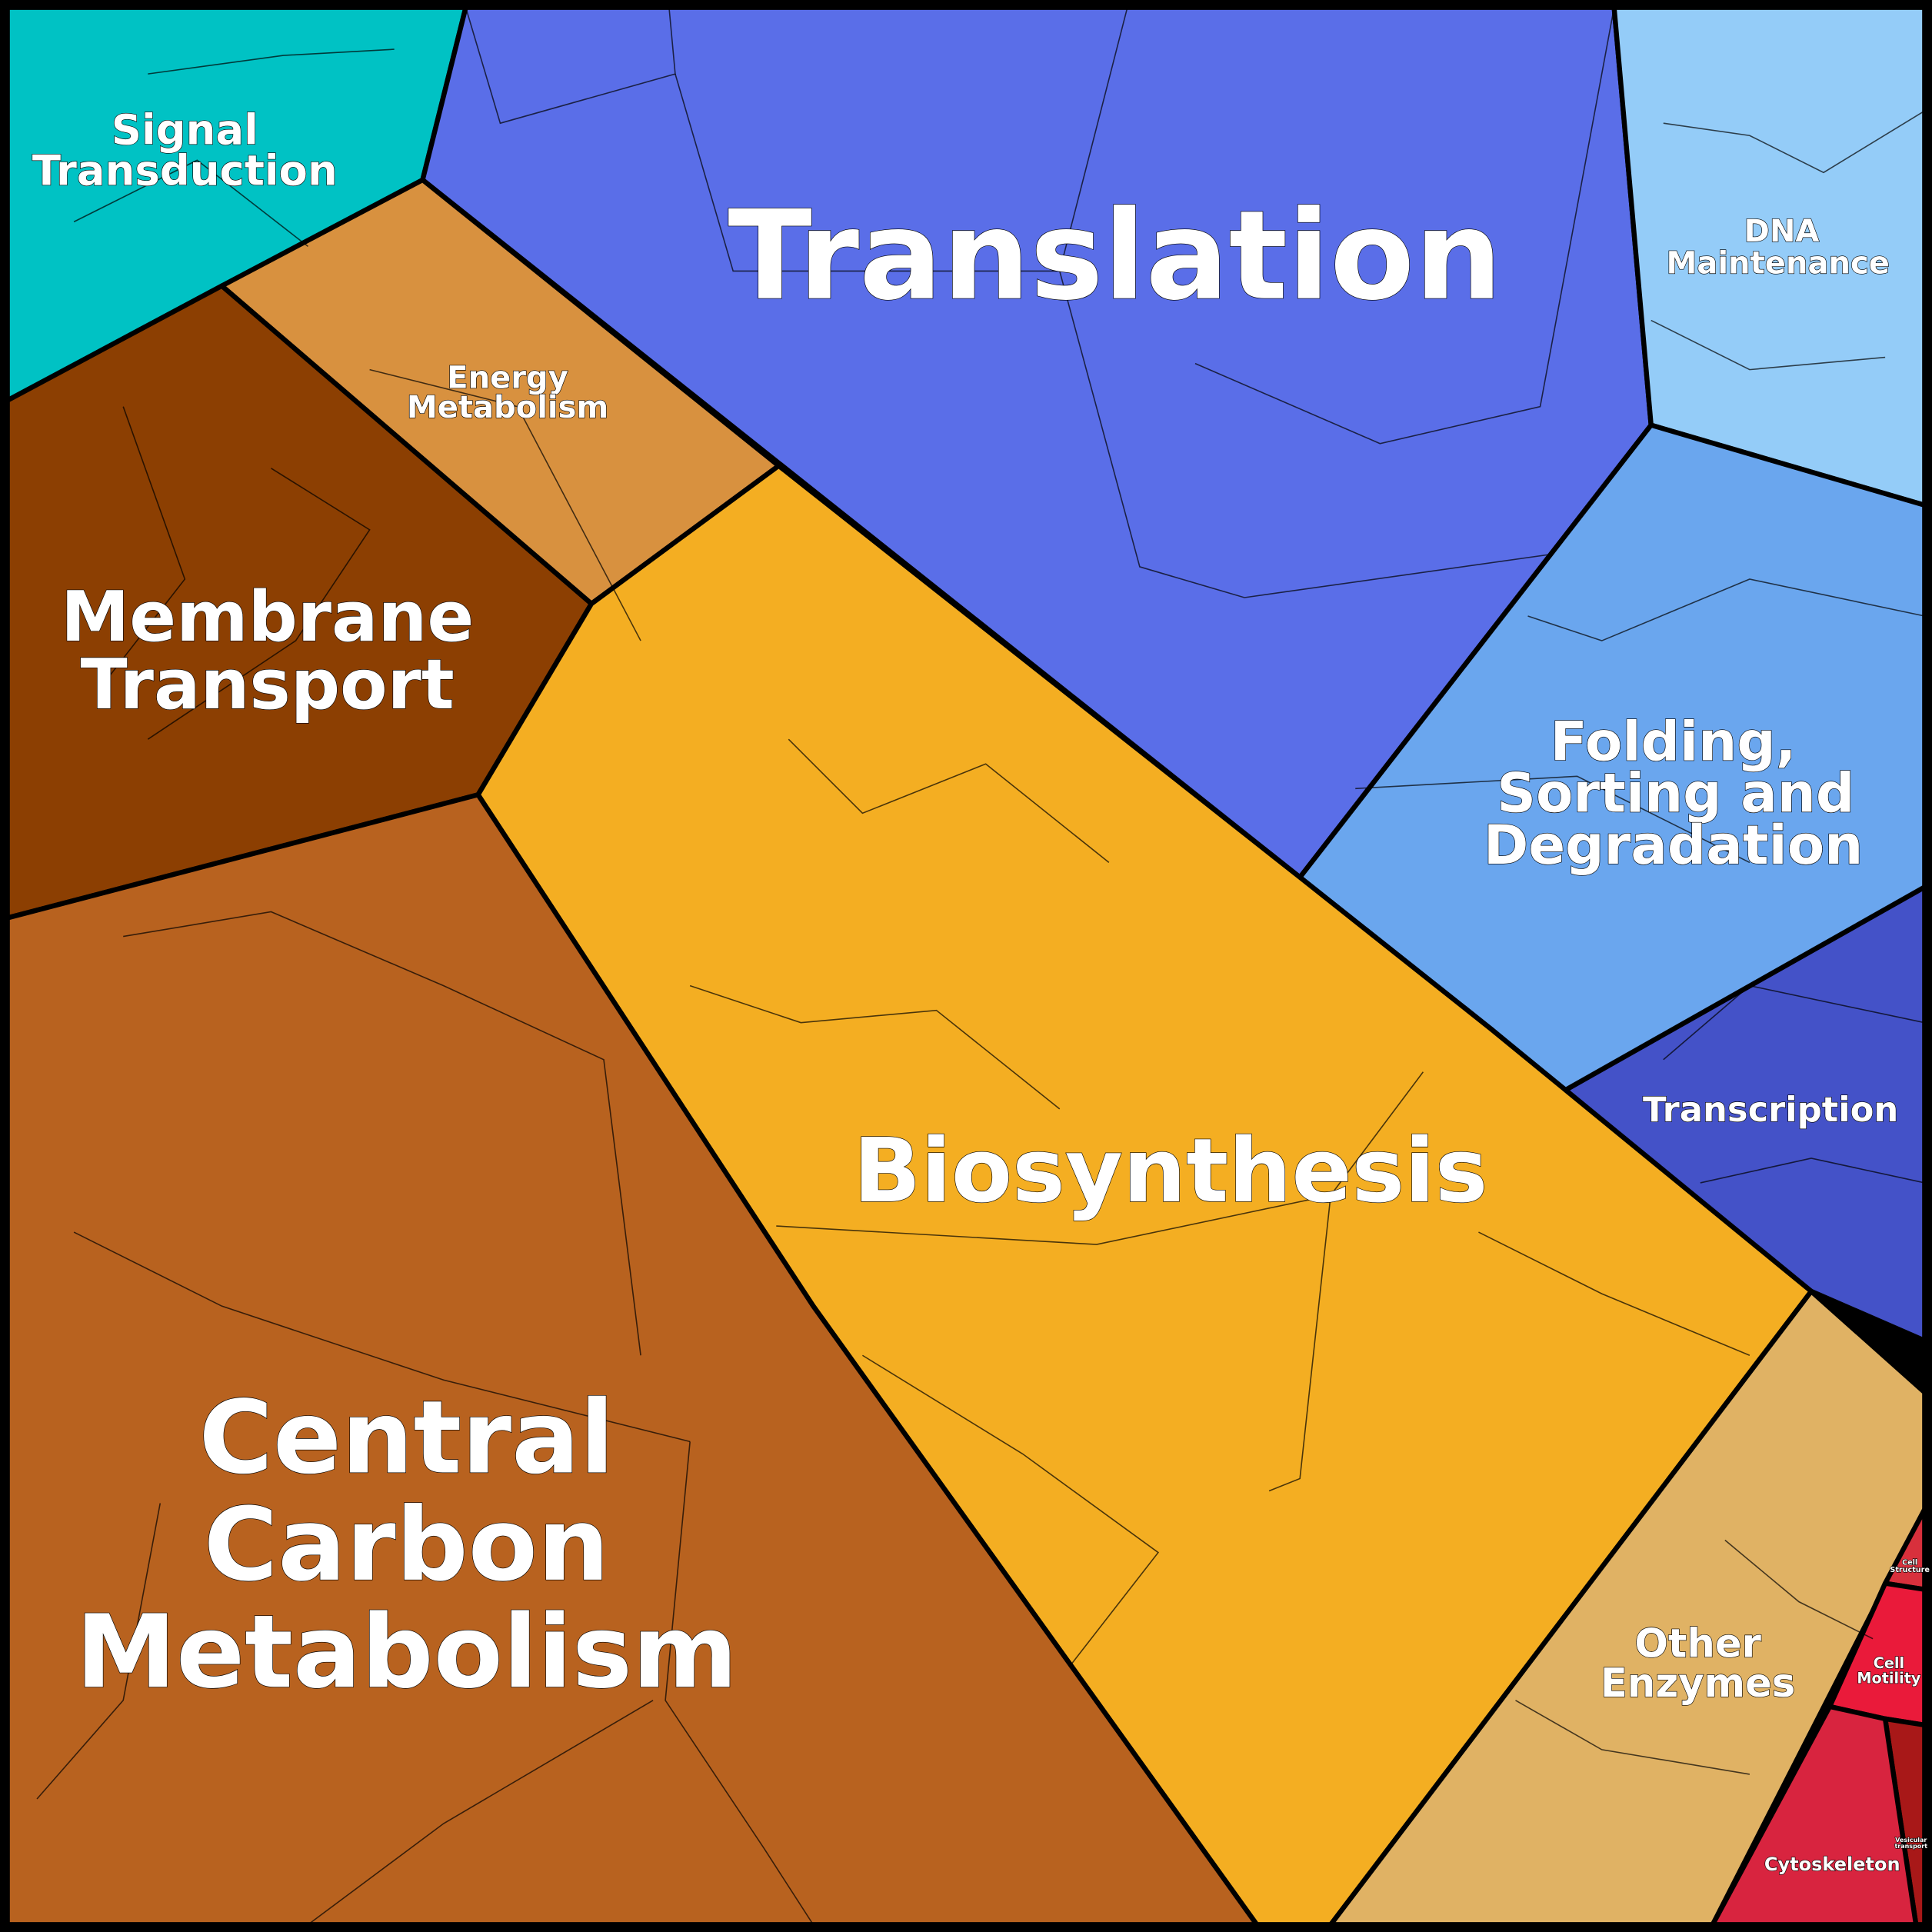  I want to click on label-dna-maintenance: DNA Maintenance, so click(1778, 247).